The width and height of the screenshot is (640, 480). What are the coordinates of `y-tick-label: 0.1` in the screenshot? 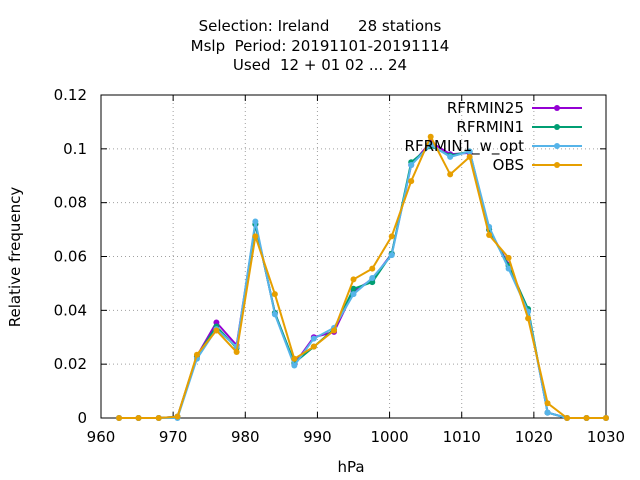 It's located at (75, 149).